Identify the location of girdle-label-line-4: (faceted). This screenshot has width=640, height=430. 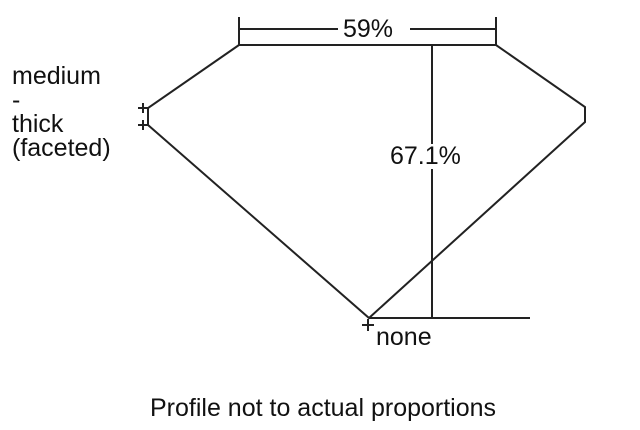
(61, 148).